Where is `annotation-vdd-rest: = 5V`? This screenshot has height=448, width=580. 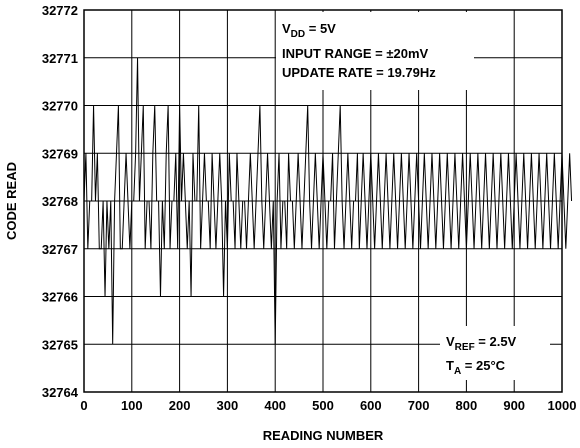
annotation-vdd-rest: = 5V is located at coordinates (320, 28).